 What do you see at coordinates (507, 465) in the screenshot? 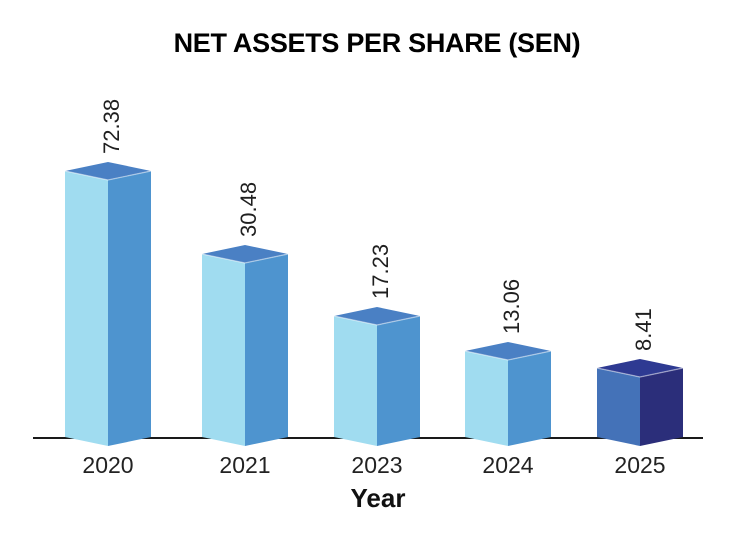
I see `x-axis-label: 2024` at bounding box center [507, 465].